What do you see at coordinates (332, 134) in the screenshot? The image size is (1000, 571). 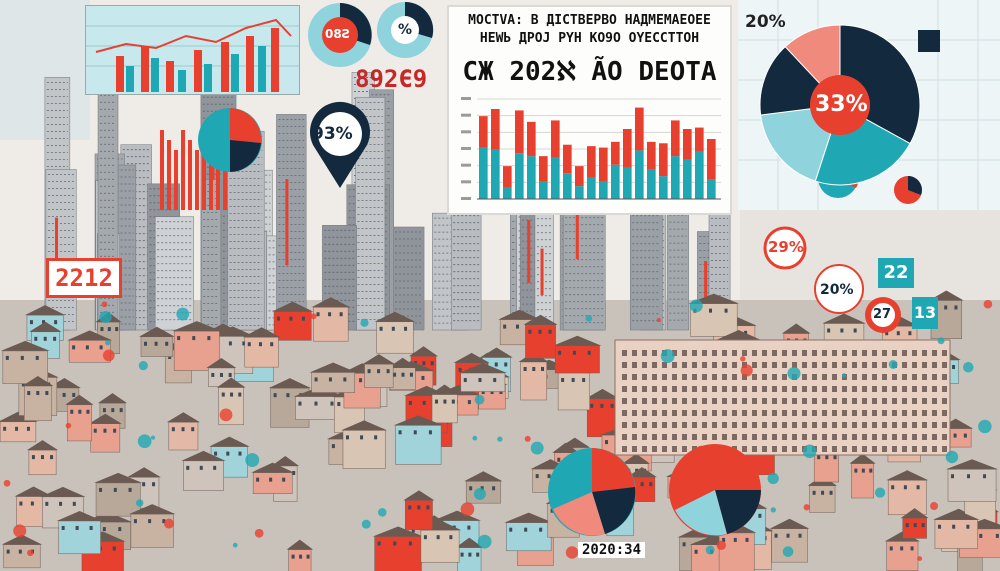 I see `pin-percent: 93%` at bounding box center [332, 134].